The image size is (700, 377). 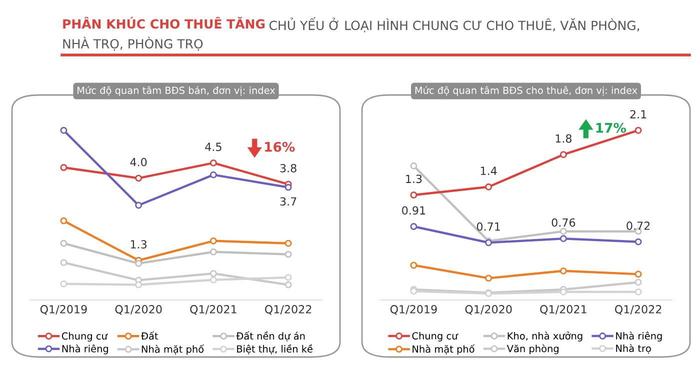 What do you see at coordinates (177, 91) in the screenshot?
I see `chart-title: Mức độ quan tâm BĐS bán, đơn vị: index` at bounding box center [177, 91].